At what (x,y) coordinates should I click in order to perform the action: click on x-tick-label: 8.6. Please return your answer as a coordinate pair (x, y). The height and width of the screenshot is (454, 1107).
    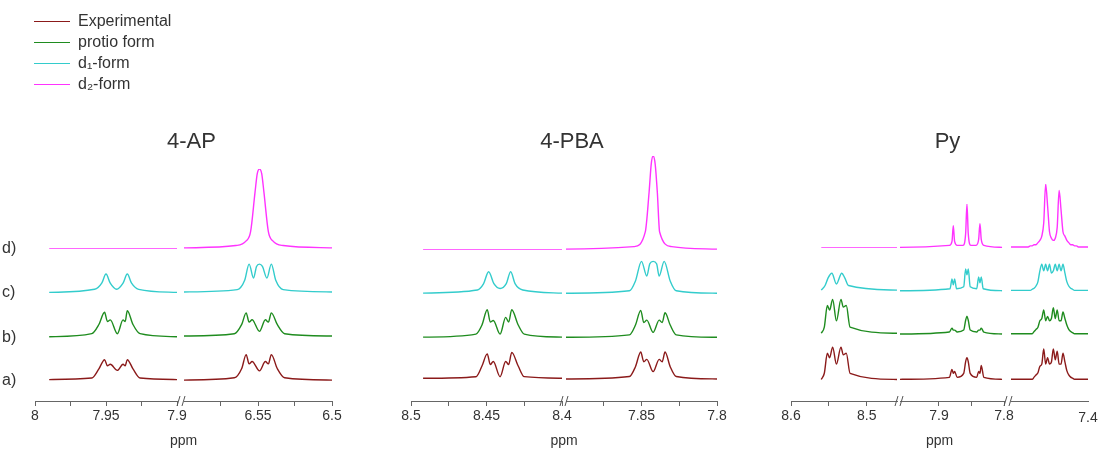
    Looking at the image, I should click on (791, 415).